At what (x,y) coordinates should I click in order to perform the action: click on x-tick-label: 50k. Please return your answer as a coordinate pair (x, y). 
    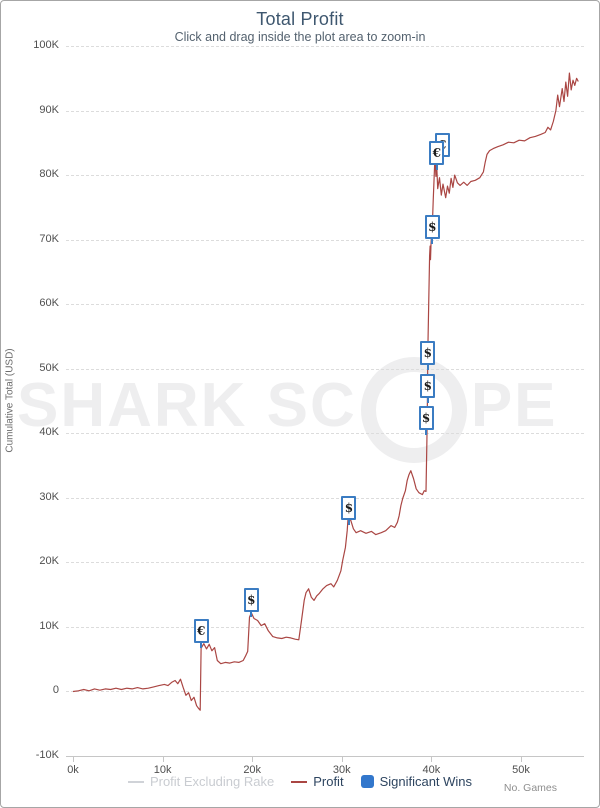
    Looking at the image, I should click on (521, 770).